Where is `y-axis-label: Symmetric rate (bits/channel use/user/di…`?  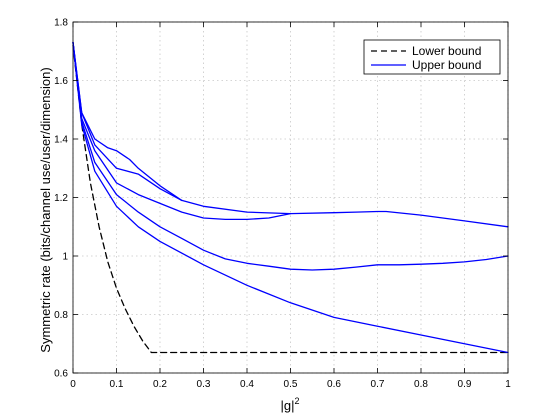 y-axis-label: Symmetric rate (bits/channel use/user/di… is located at coordinates (45, 209).